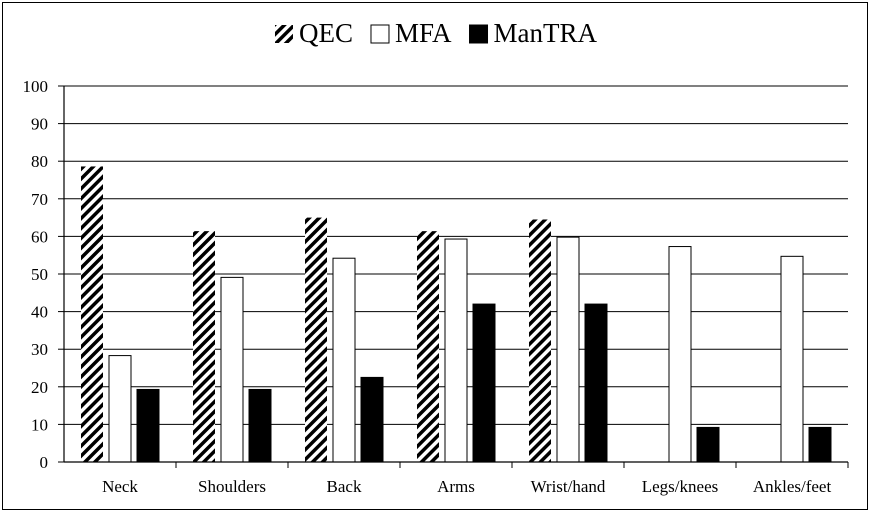 This screenshot has height=514, width=872. What do you see at coordinates (232, 486) in the screenshot?
I see `x-category-label-shoulders: Shoulders` at bounding box center [232, 486].